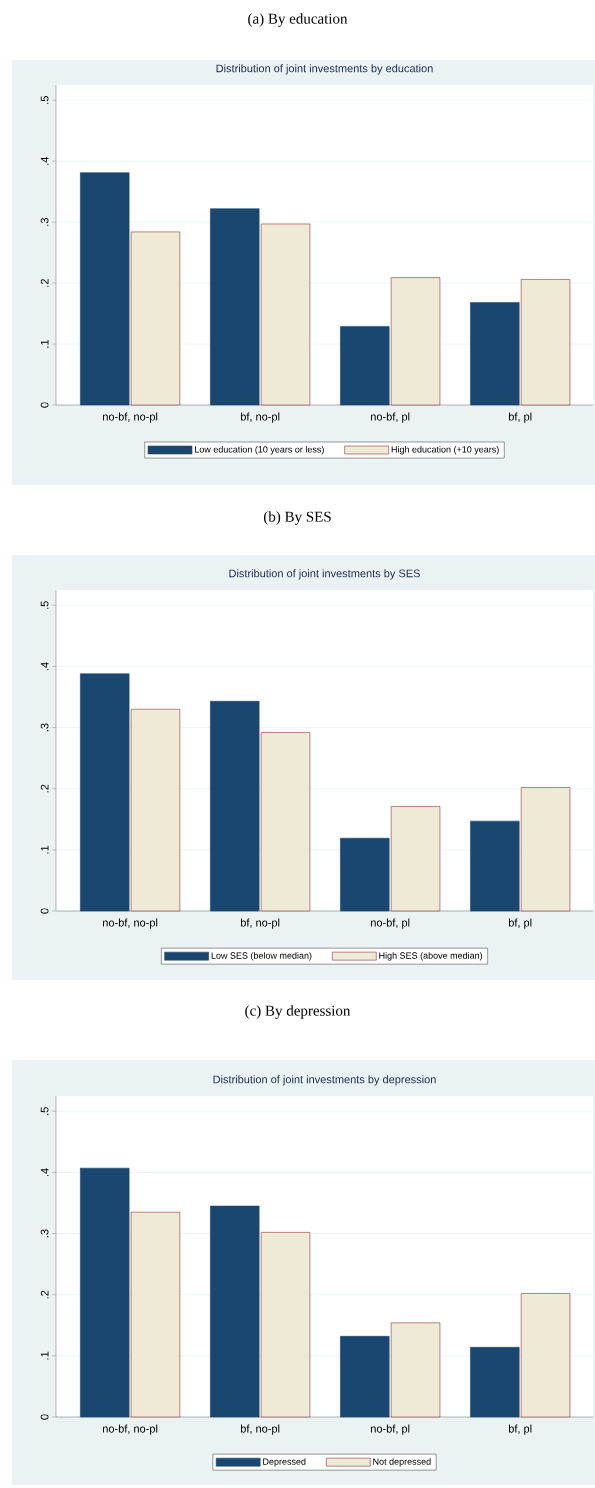  What do you see at coordinates (402, 1462) in the screenshot?
I see `legend-label: Not depressed` at bounding box center [402, 1462].